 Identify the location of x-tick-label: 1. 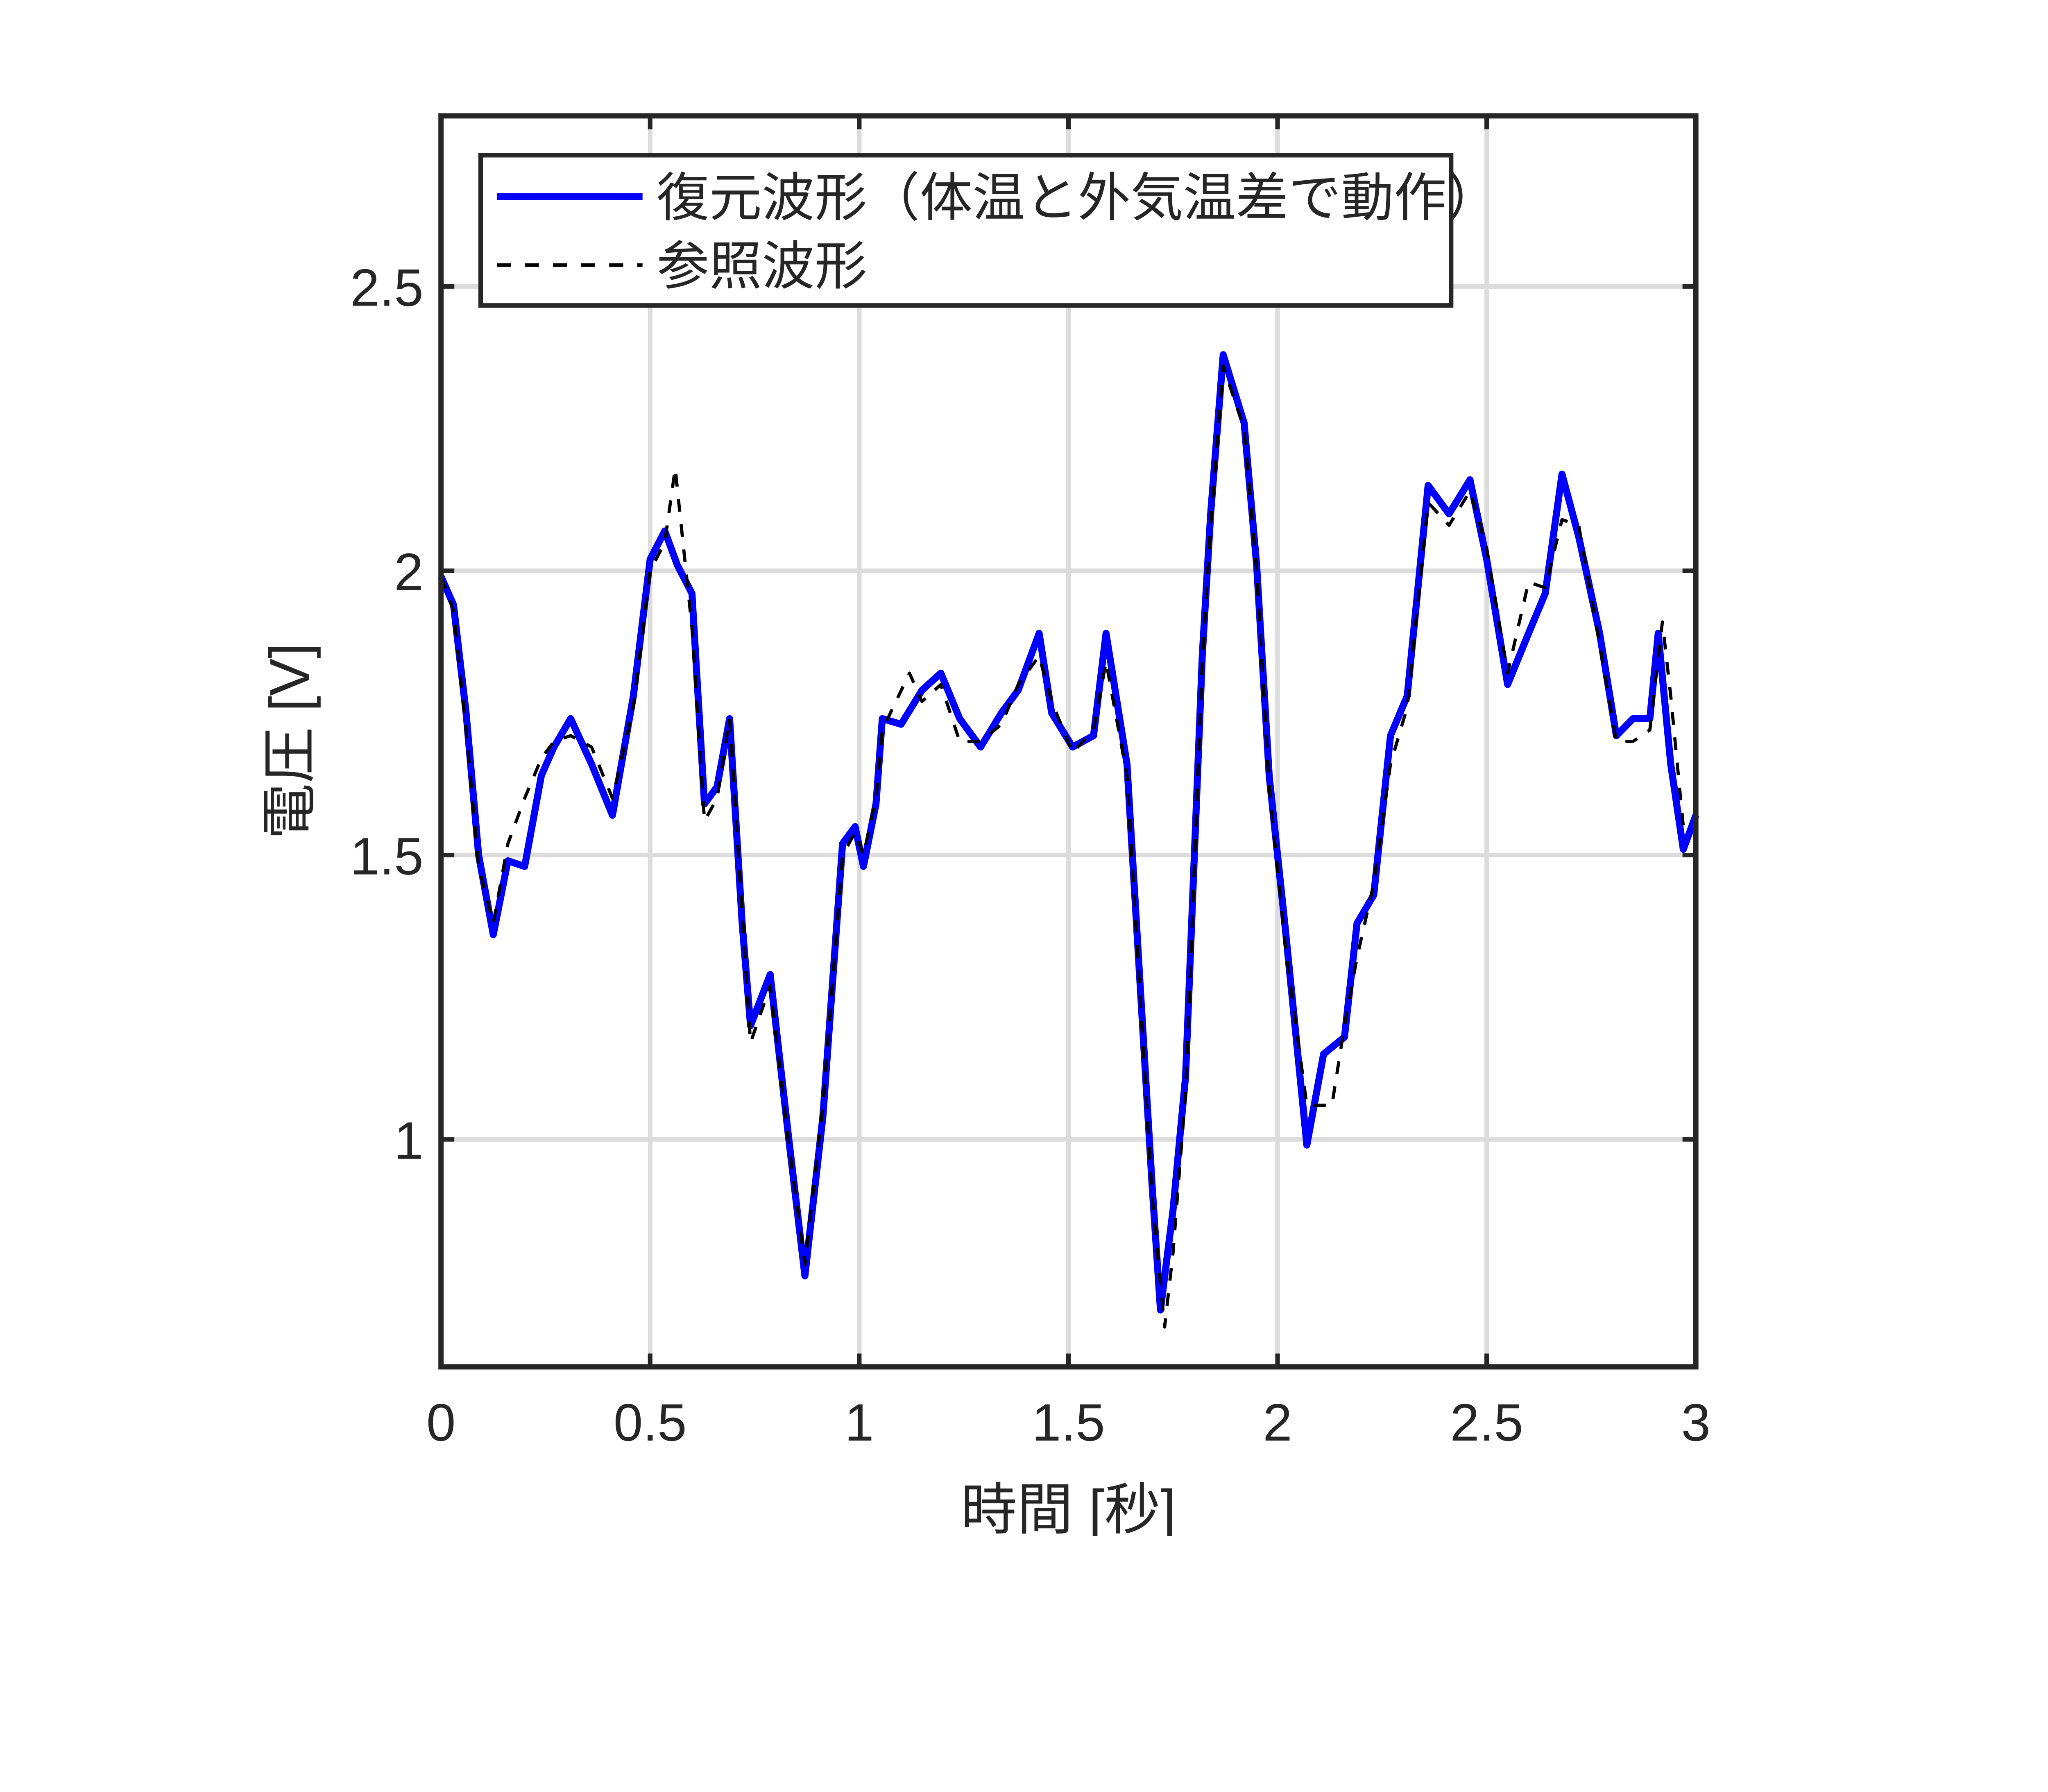
(859, 1422).